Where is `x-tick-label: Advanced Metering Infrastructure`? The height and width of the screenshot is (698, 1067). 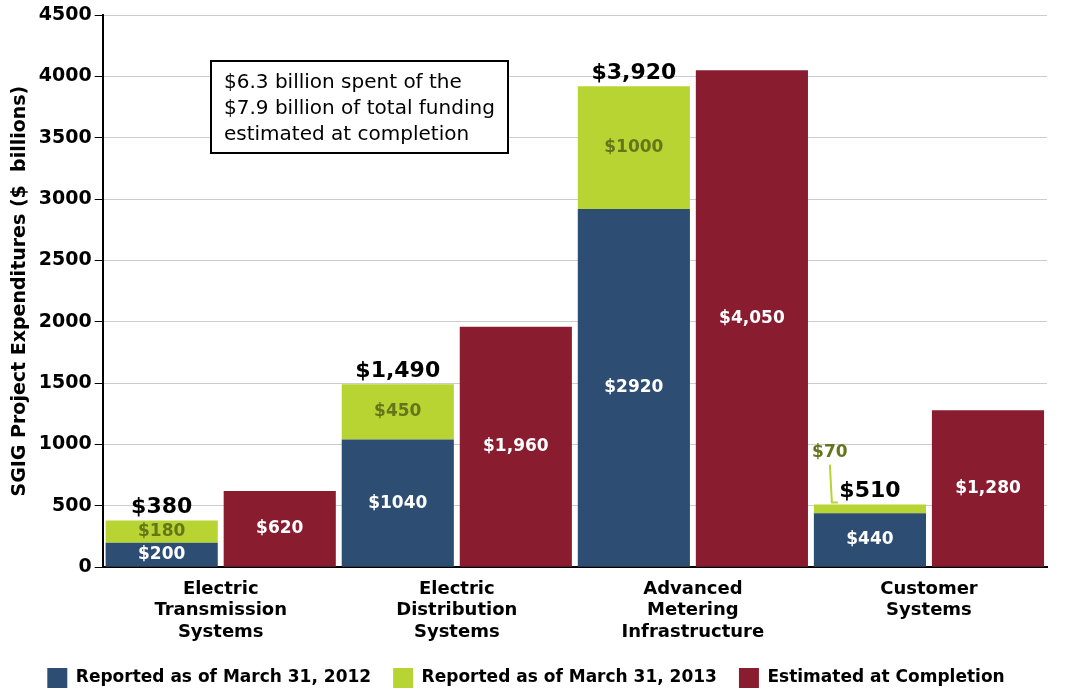
x-tick-label: Advanced Metering Infrastructure is located at coordinates (693, 608).